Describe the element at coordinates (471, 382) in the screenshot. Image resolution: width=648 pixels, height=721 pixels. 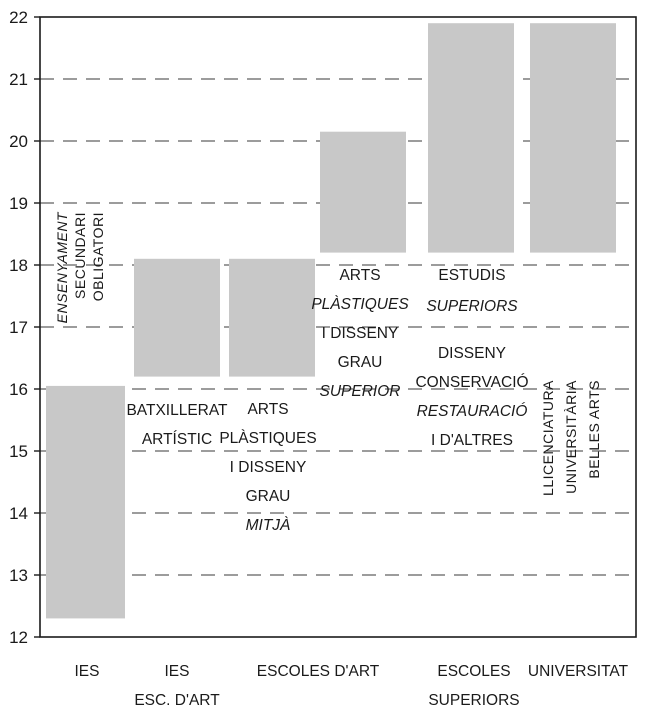
I see `label-estudis-b-line-2: CONSERVACIÓ` at that location.